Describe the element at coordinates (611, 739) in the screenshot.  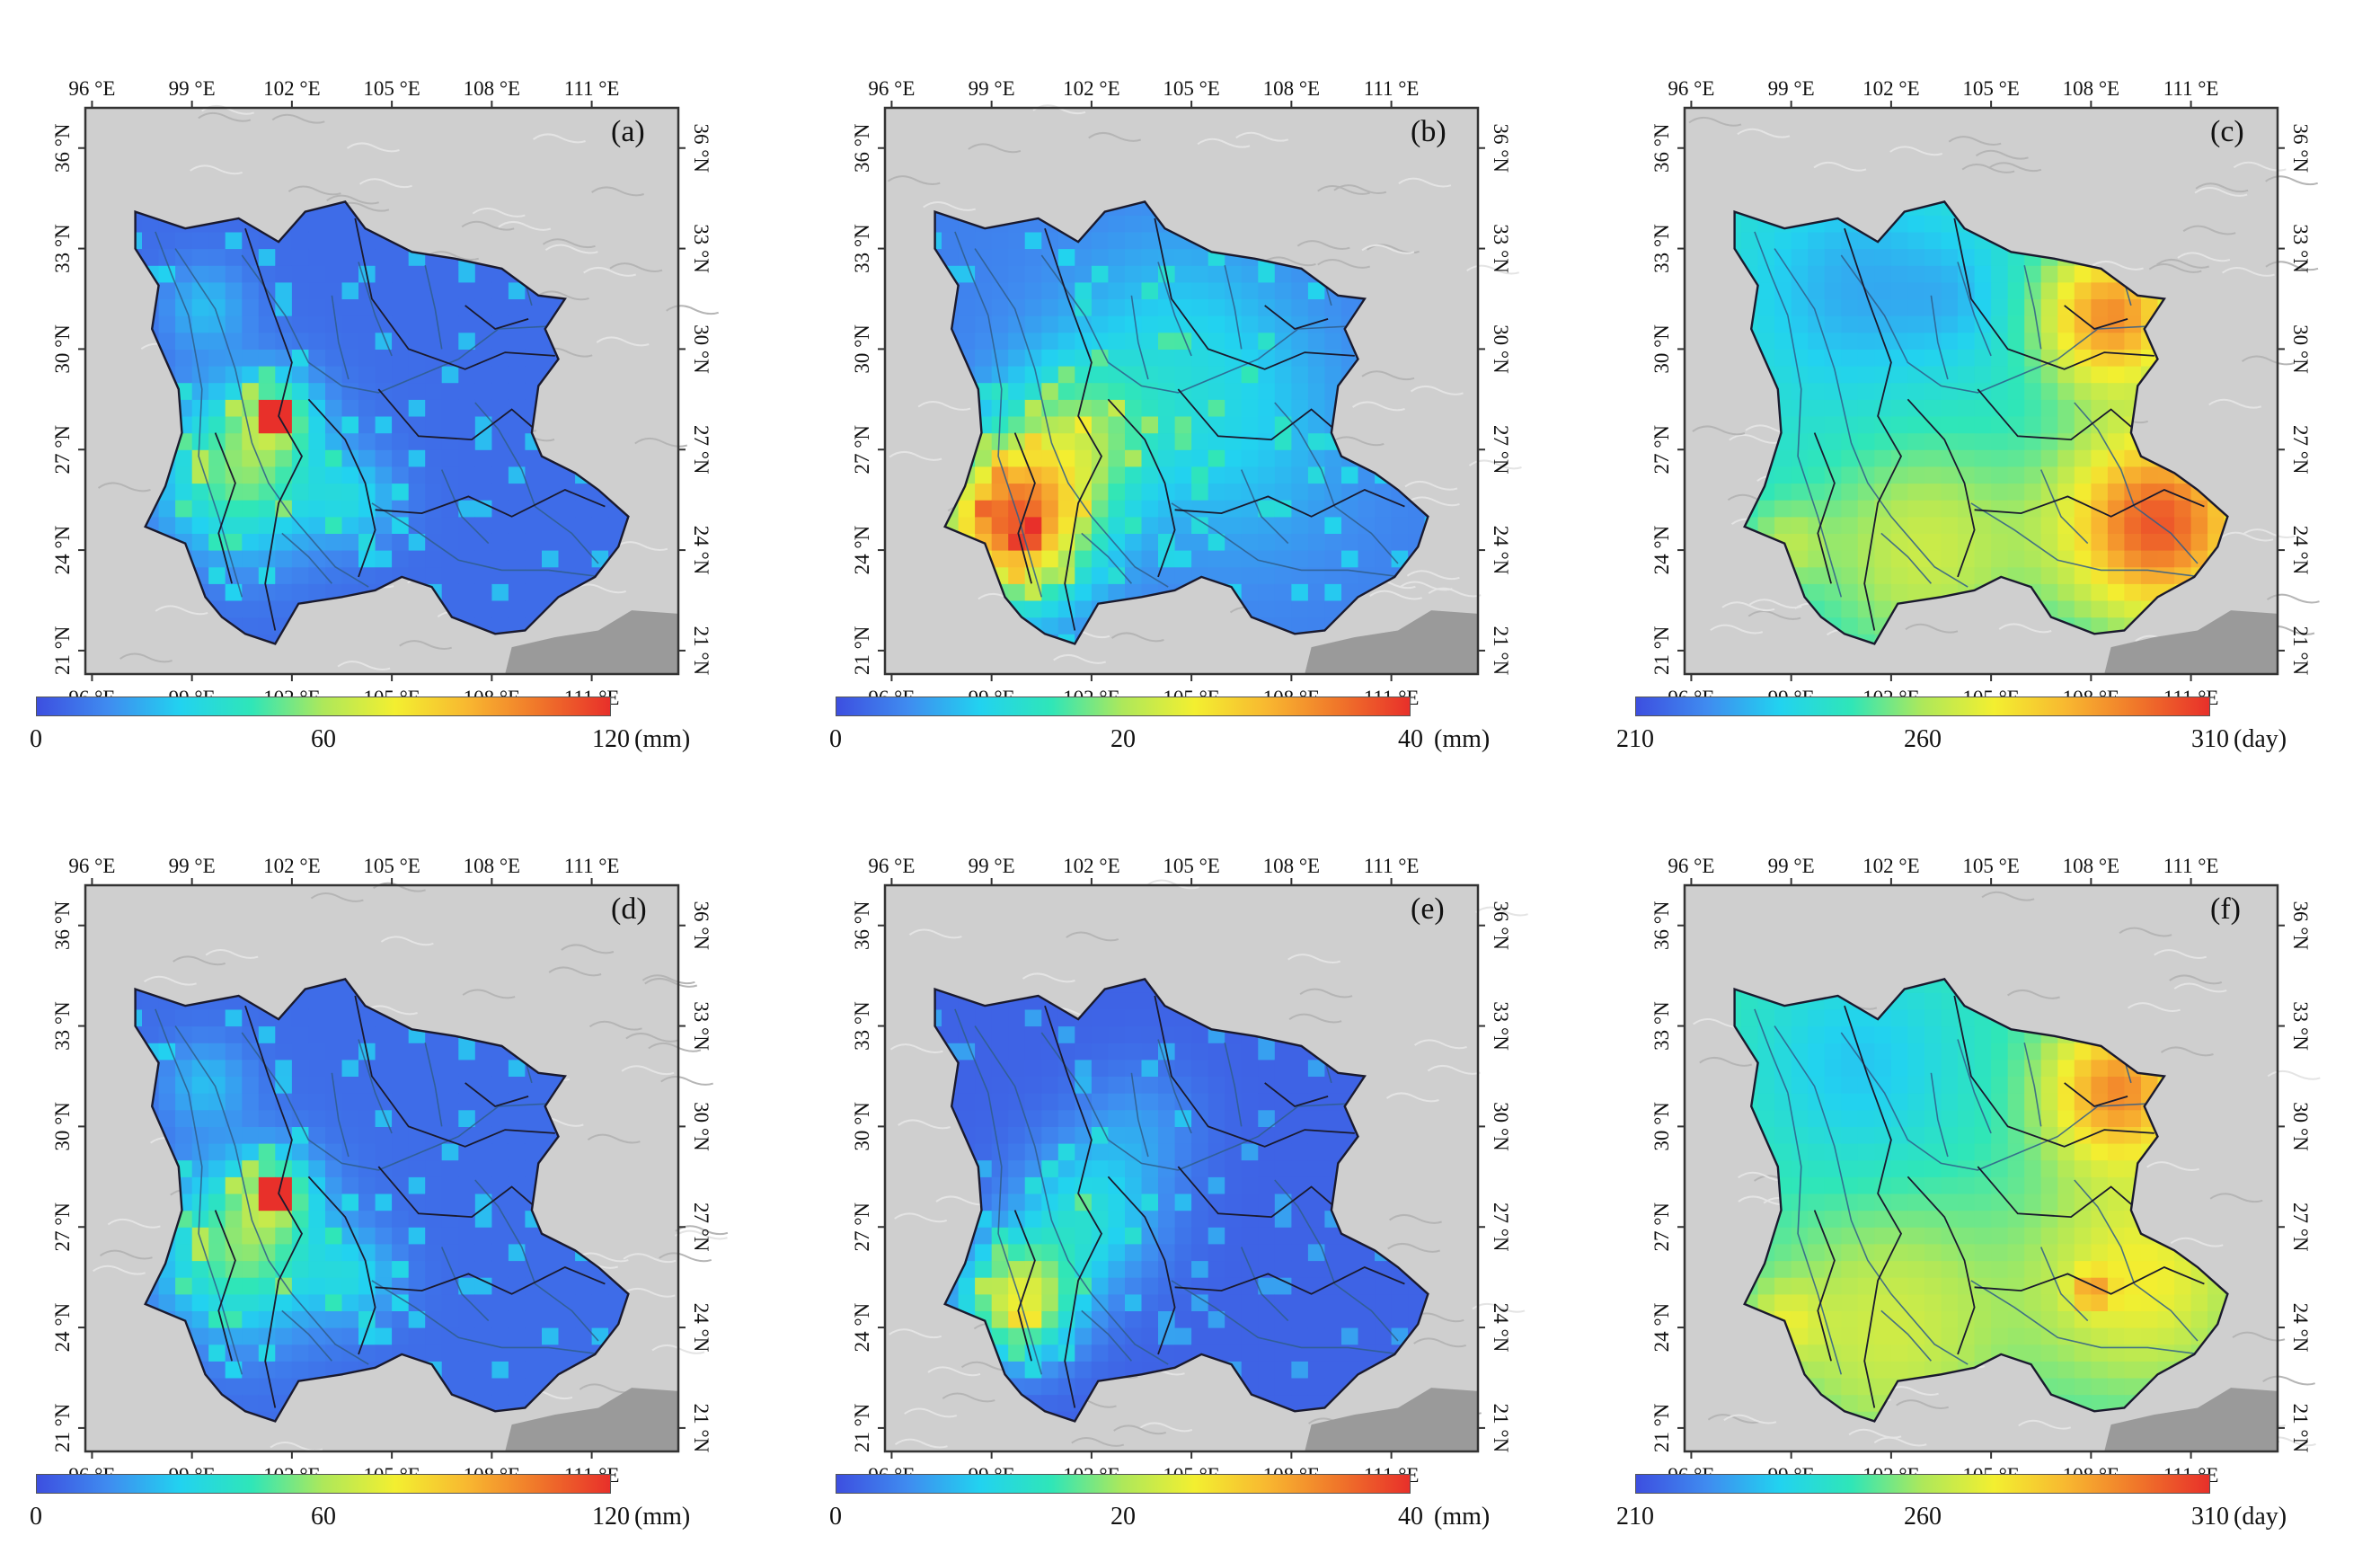
I see `colorbar-tick-label: 120` at that location.